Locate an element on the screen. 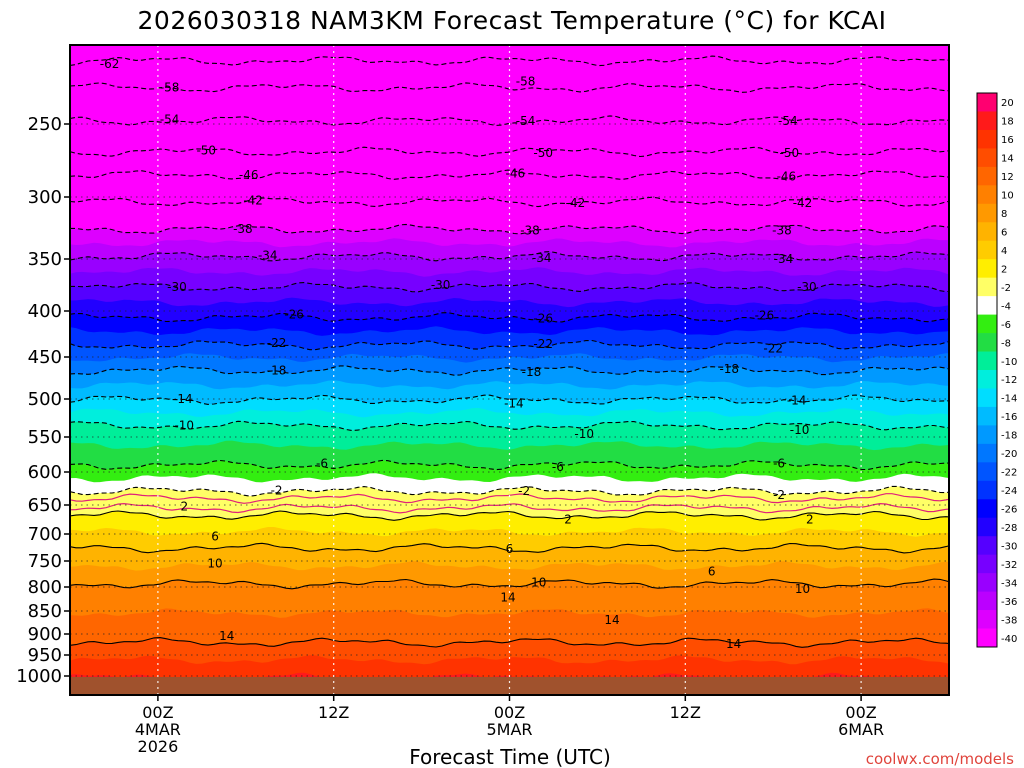  colorbar-tick-label: -4 is located at coordinates (1006, 306).